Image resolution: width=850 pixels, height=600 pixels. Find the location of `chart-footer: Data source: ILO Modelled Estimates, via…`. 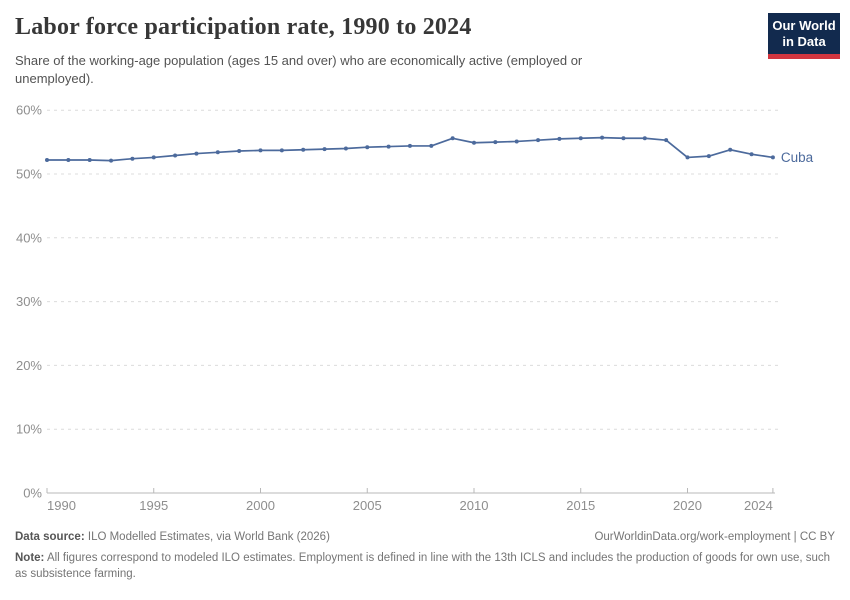

chart-footer: Data source: ILO Modelled Estimates, via… is located at coordinates (425, 556).